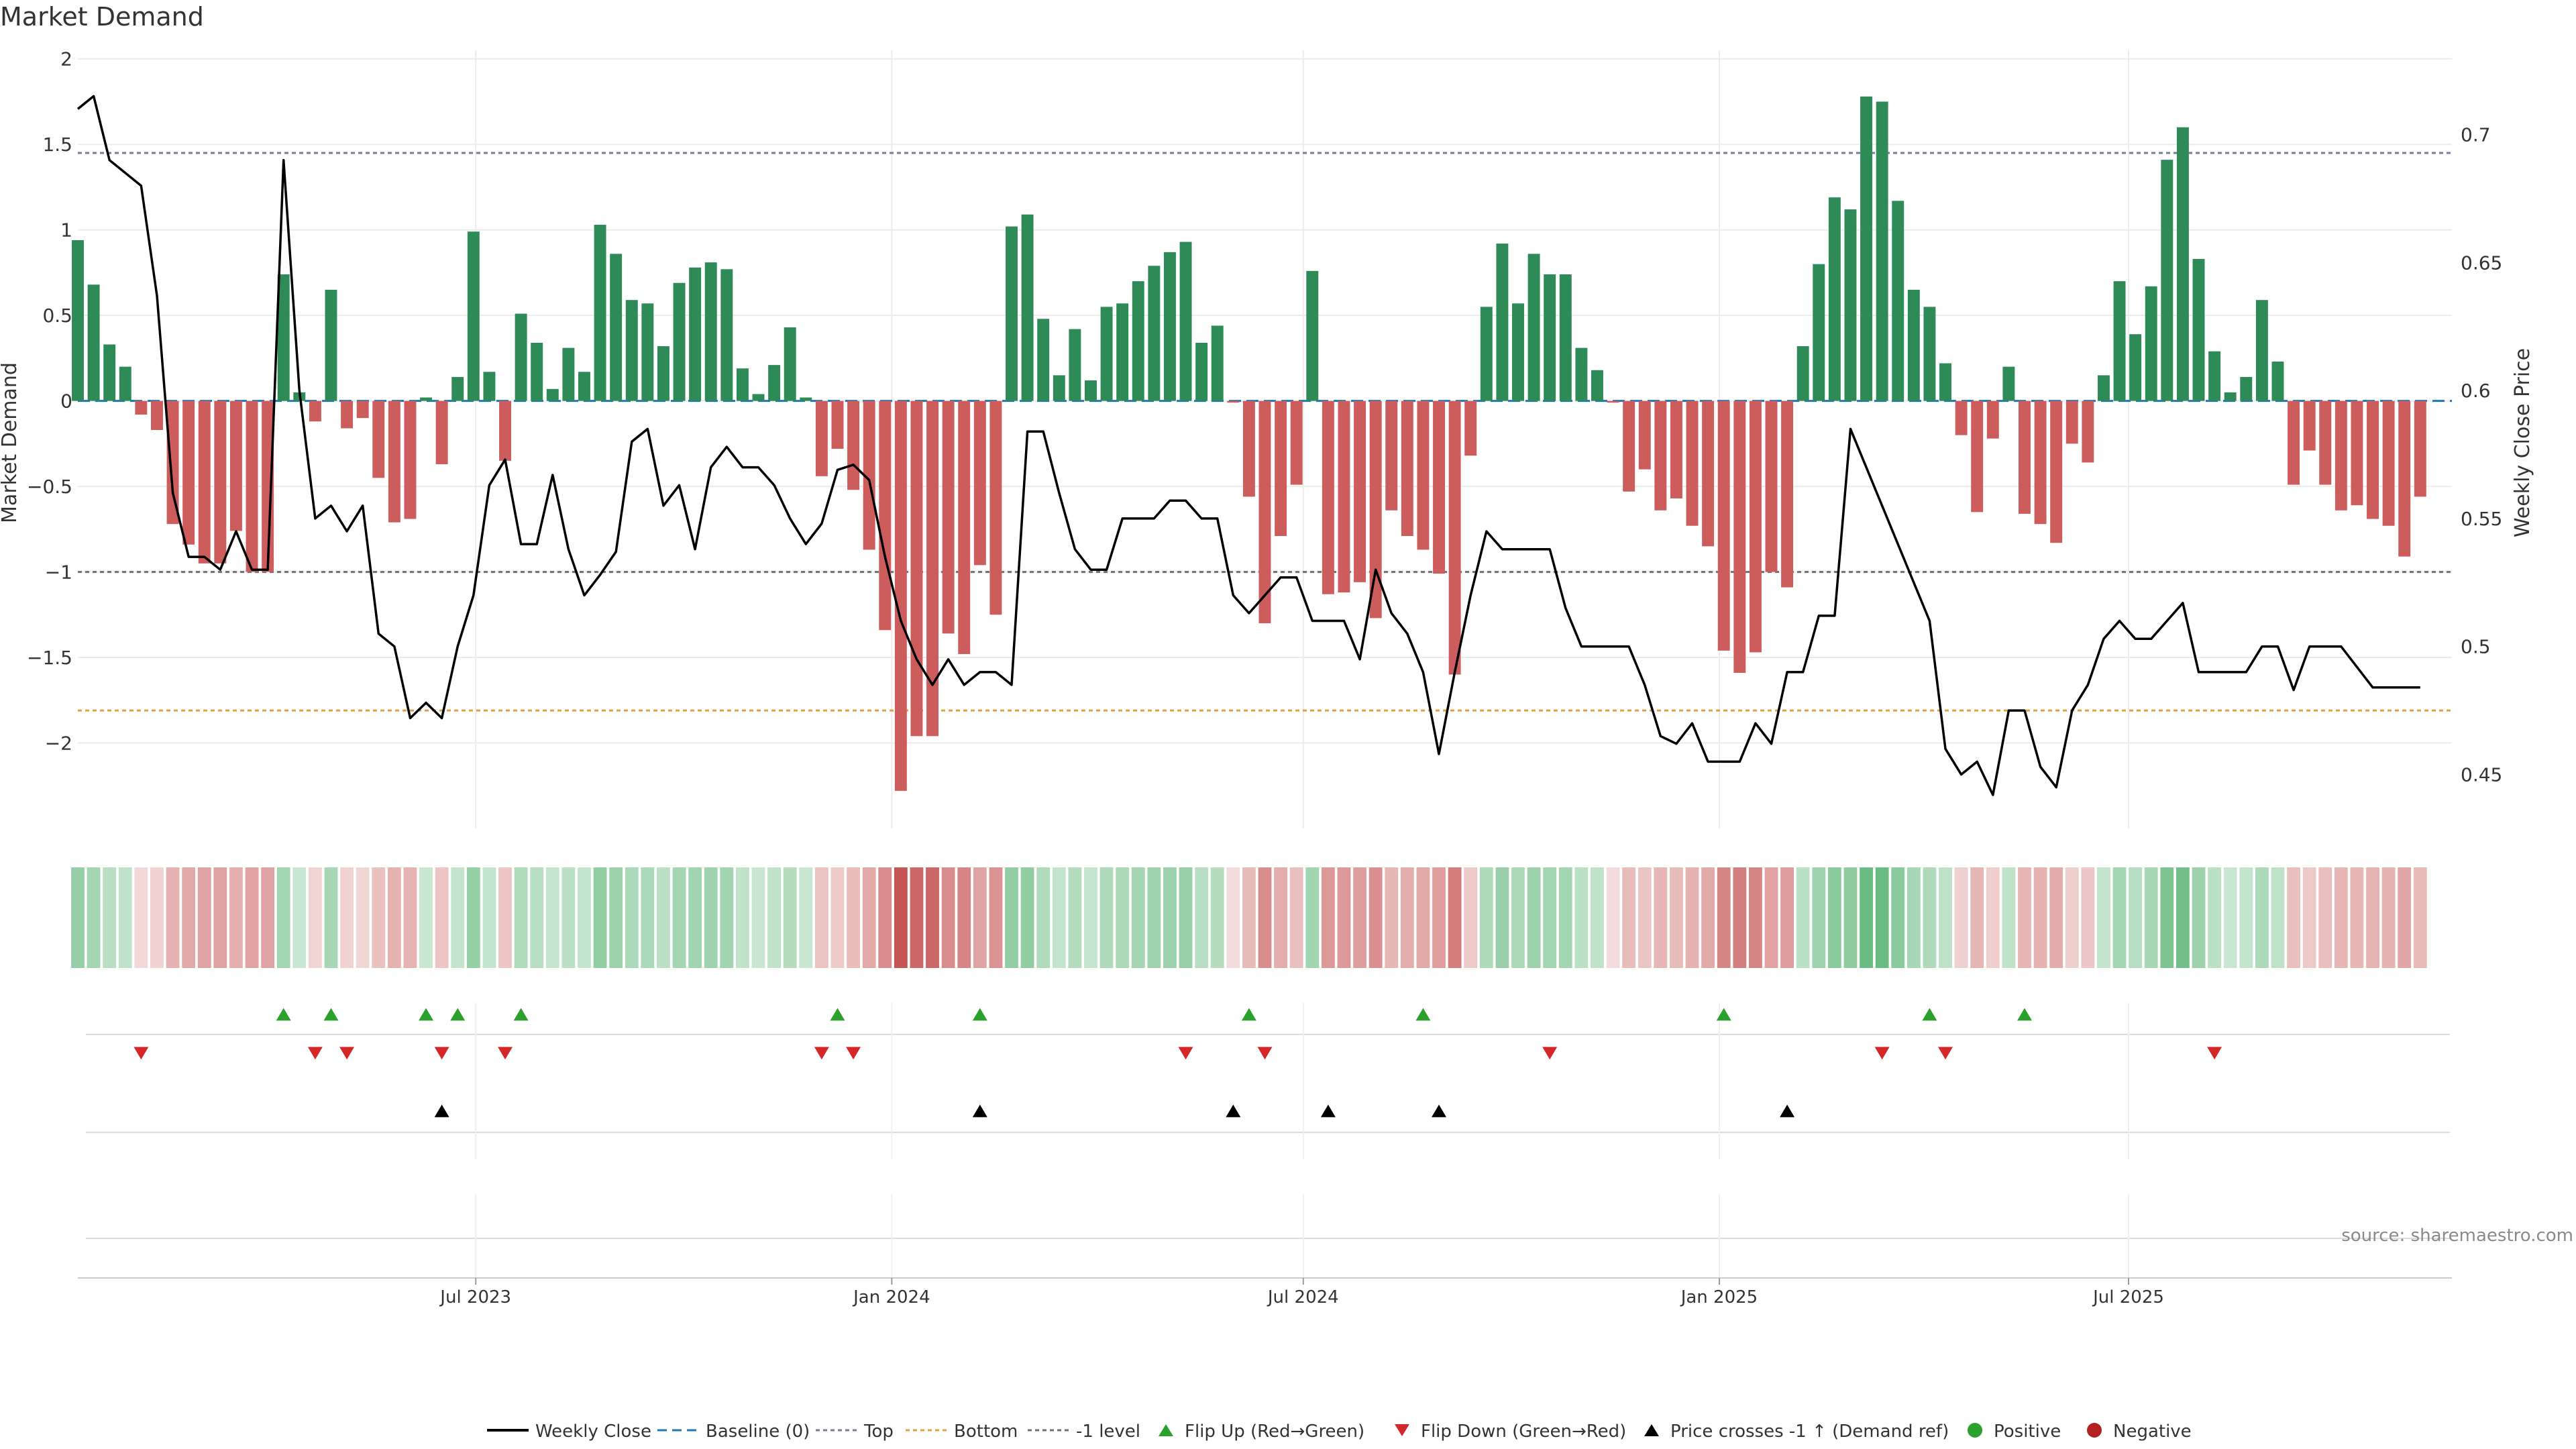 The height and width of the screenshot is (1449, 2576). Describe the element at coordinates (758, 1431) in the screenshot. I see `legend-label: Baseline (0)` at that location.